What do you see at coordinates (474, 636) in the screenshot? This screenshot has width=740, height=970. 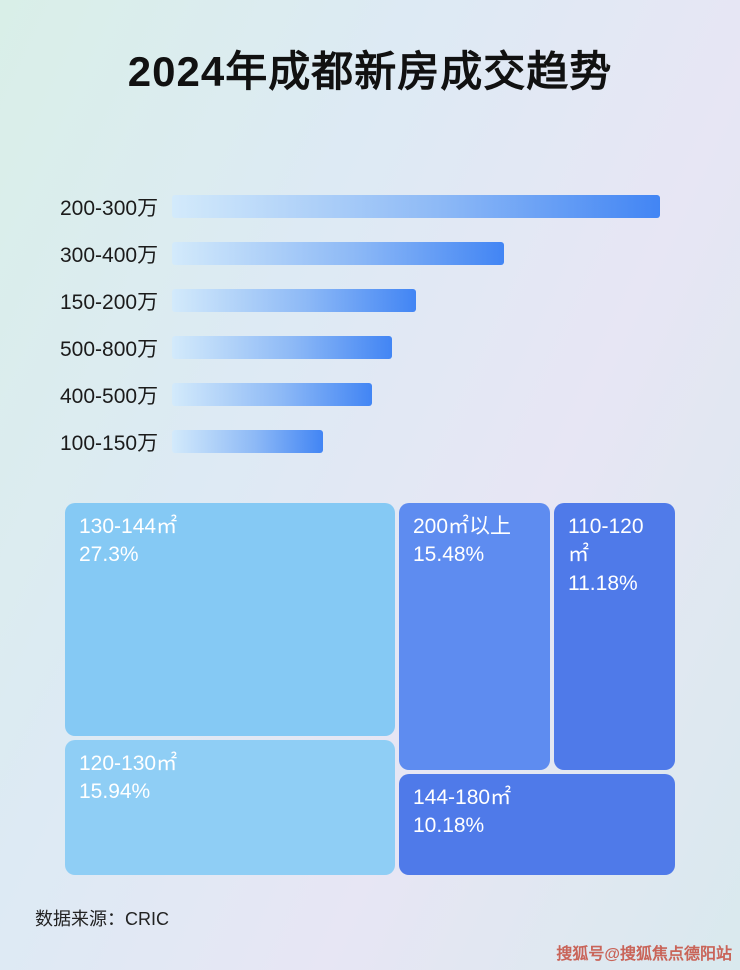 I see `treemap-block-200-plus: 200㎡以上 15.48%` at bounding box center [474, 636].